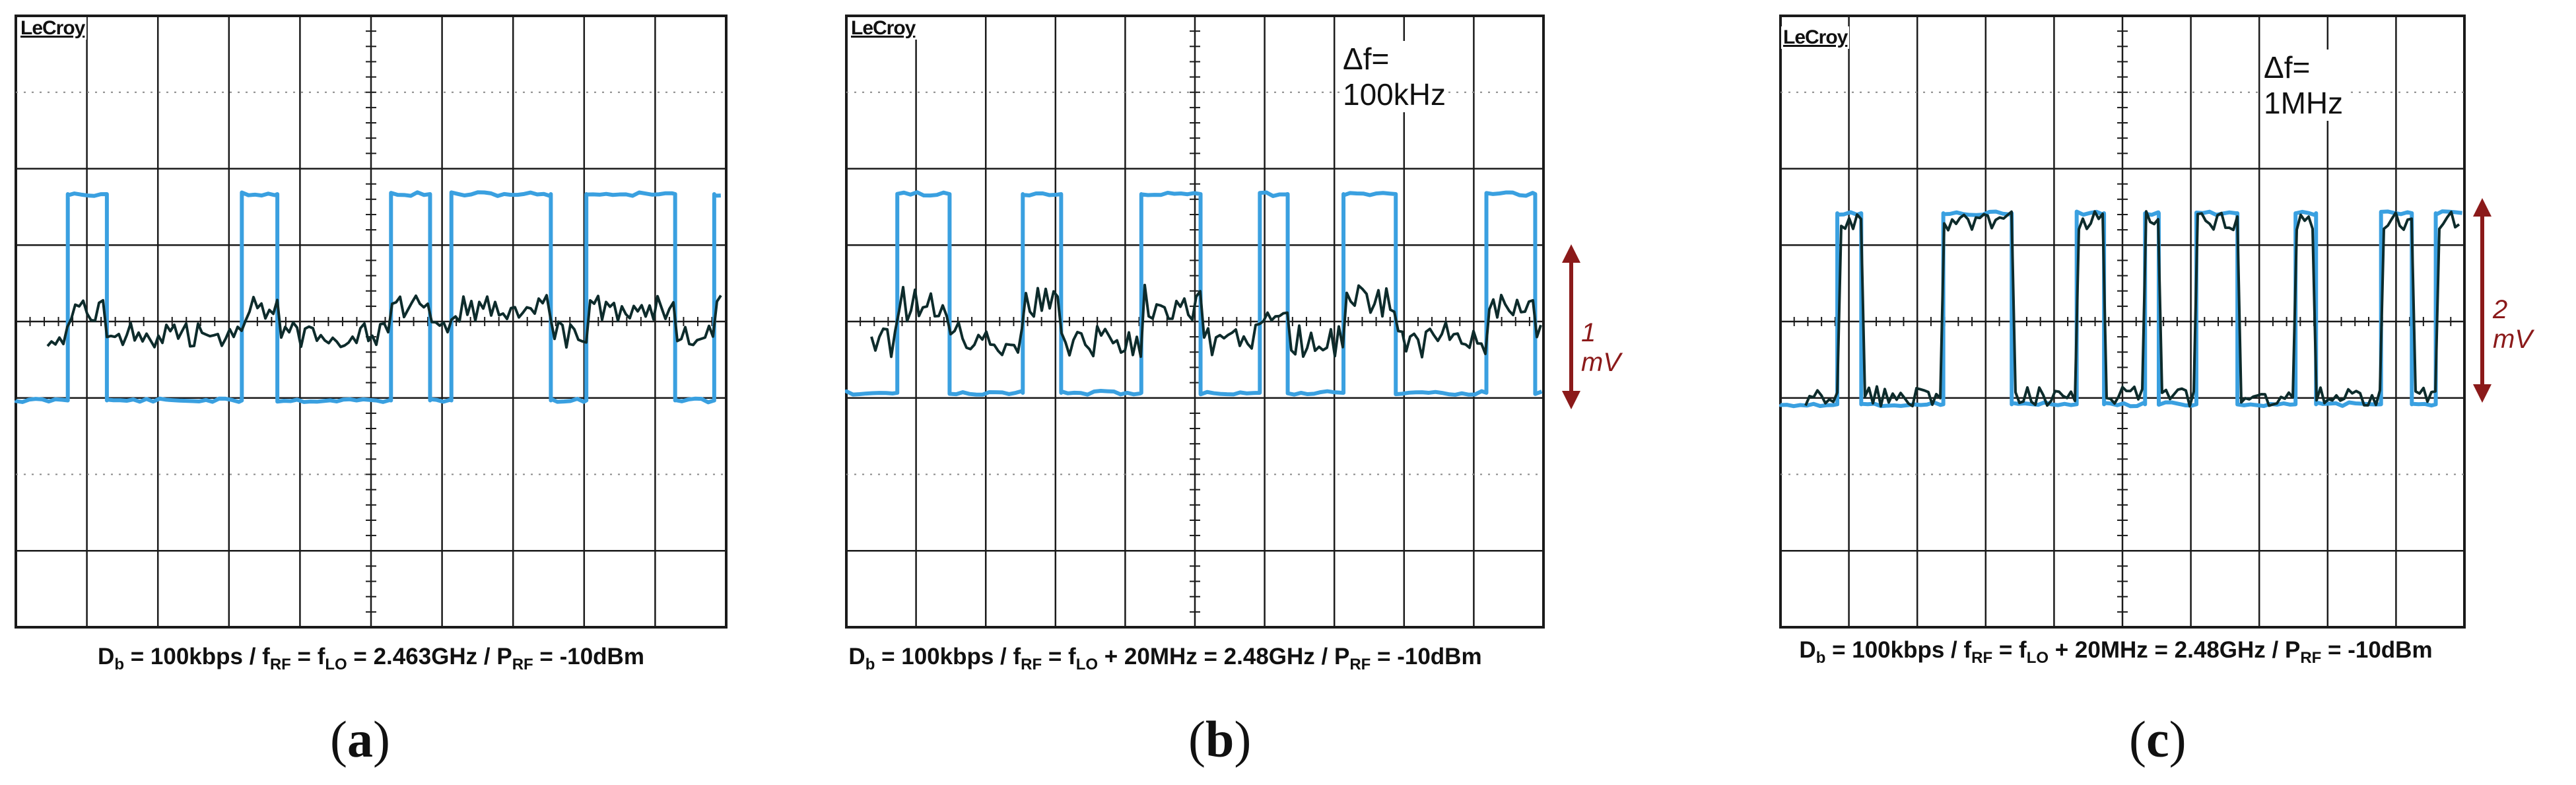 This screenshot has width=2576, height=785. I want to click on panel-label-a: (a), so click(360, 739).